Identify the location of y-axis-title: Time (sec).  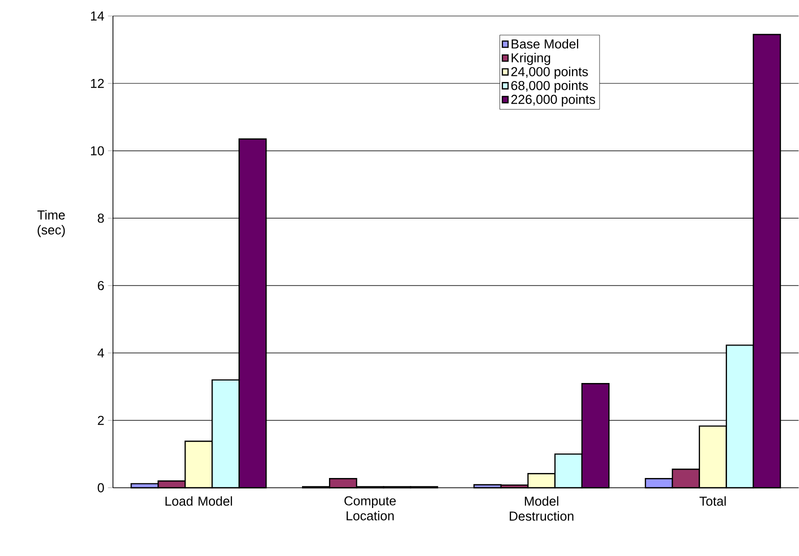
(51, 224).